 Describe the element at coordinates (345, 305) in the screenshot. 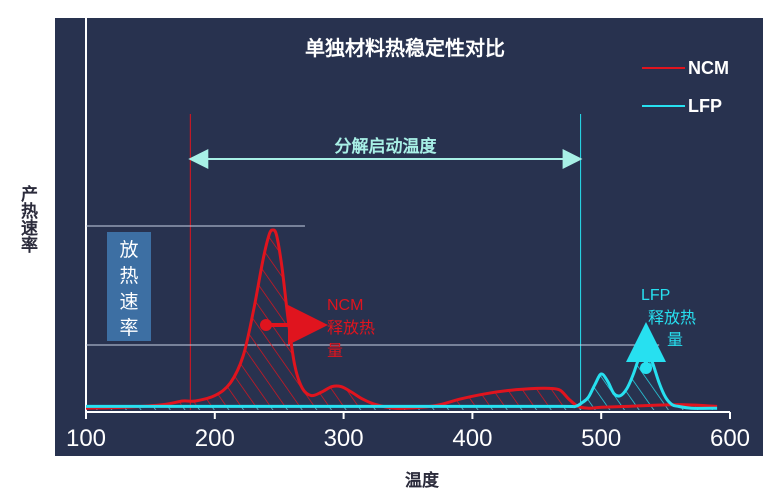

I see `ncm-heat-label: NCM` at that location.